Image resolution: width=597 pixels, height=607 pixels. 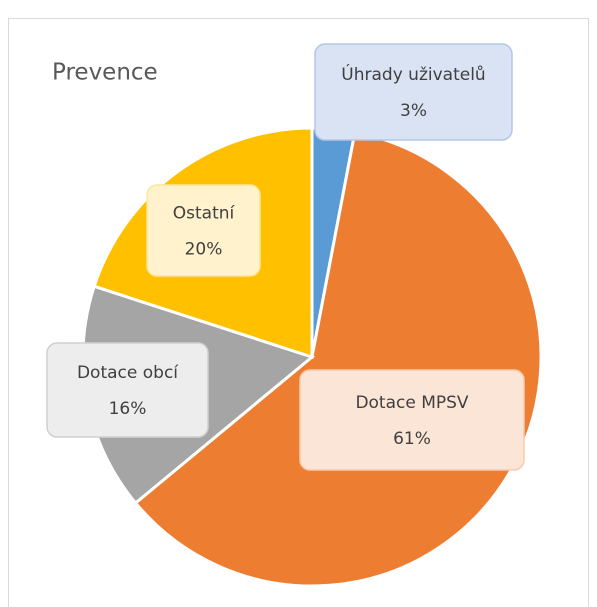 What do you see at coordinates (413, 74) in the screenshot?
I see `data-label-name: Úhrady uživatelů` at bounding box center [413, 74].